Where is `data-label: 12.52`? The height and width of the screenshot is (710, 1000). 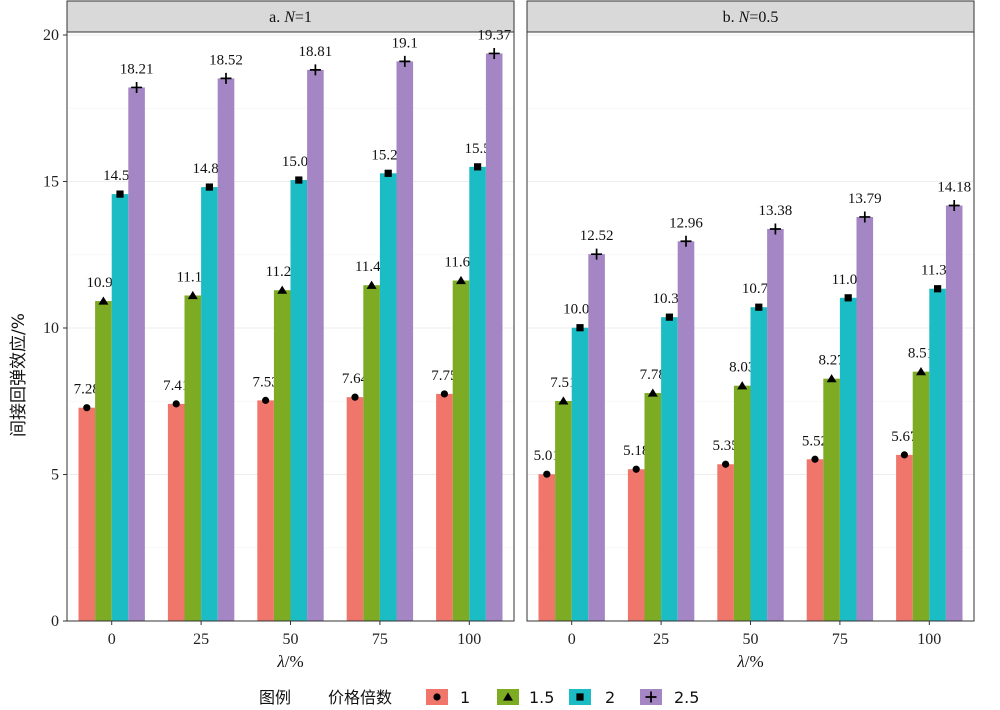 data-label: 12.52 is located at coordinates (597, 236).